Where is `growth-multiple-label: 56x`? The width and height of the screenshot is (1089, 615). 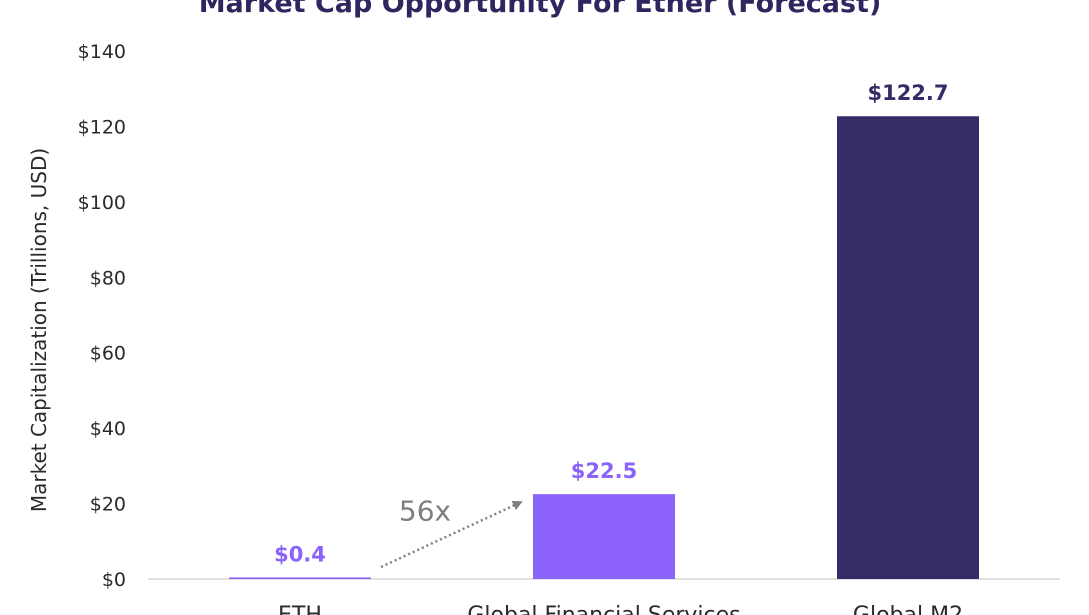 growth-multiple-label: 56x is located at coordinates (425, 511).